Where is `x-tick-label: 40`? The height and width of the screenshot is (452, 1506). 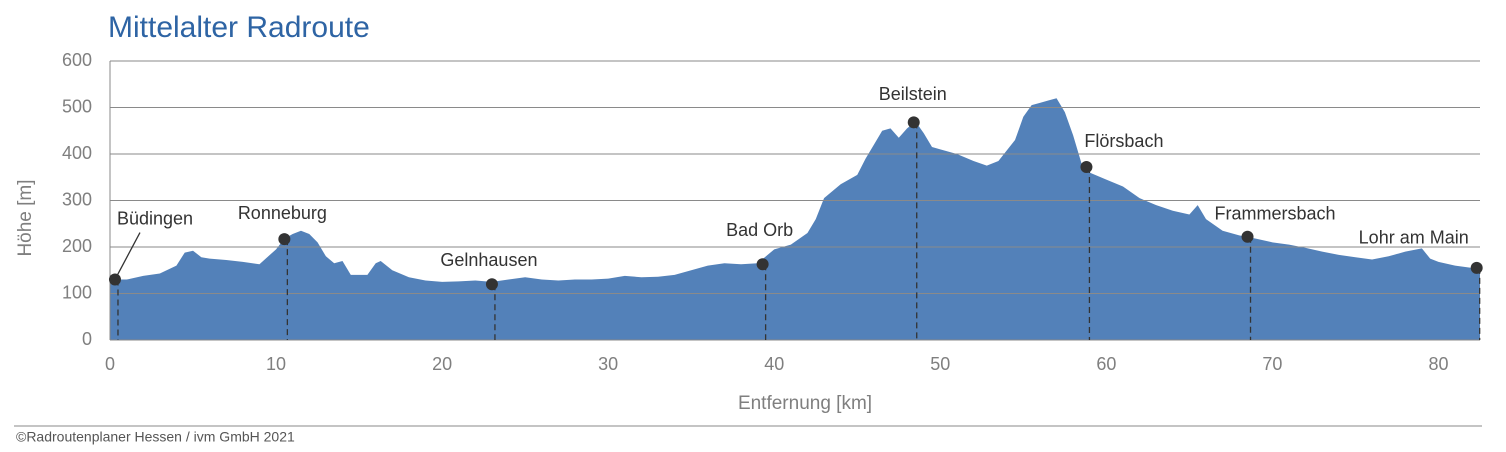 x-tick-label: 40 is located at coordinates (774, 364).